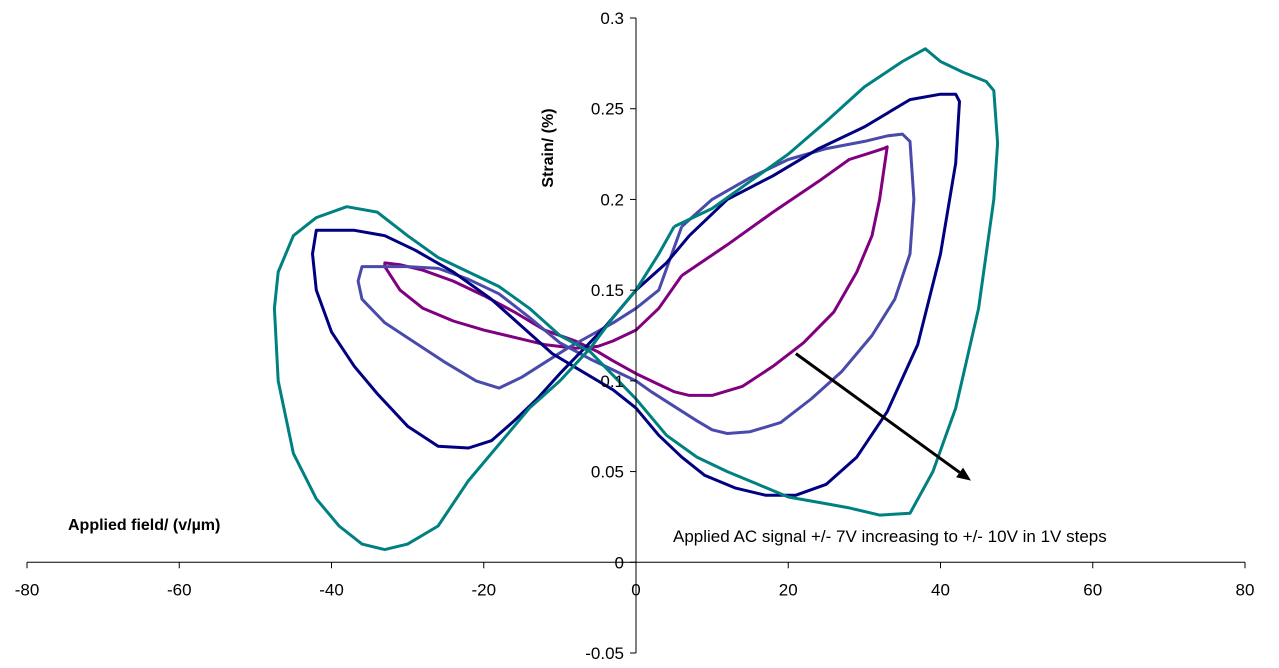  I want to click on x-tick-label: -80, so click(27, 589).